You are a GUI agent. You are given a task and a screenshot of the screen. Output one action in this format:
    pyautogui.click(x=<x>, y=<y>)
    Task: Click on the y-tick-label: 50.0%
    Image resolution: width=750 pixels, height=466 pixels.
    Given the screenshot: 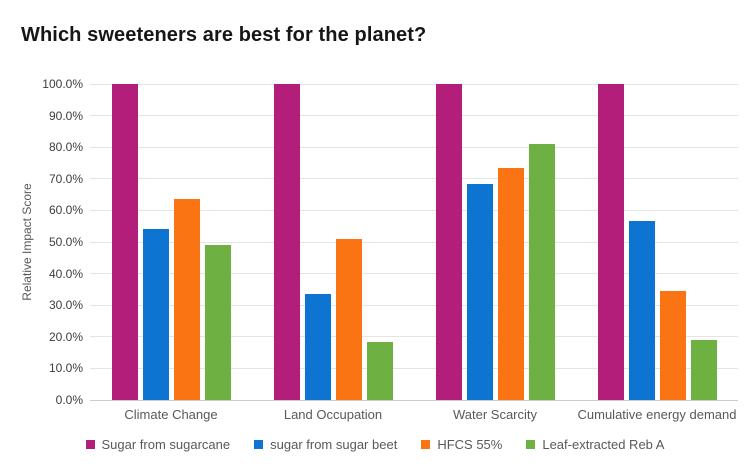 What is the action you would take?
    pyautogui.click(x=65, y=242)
    